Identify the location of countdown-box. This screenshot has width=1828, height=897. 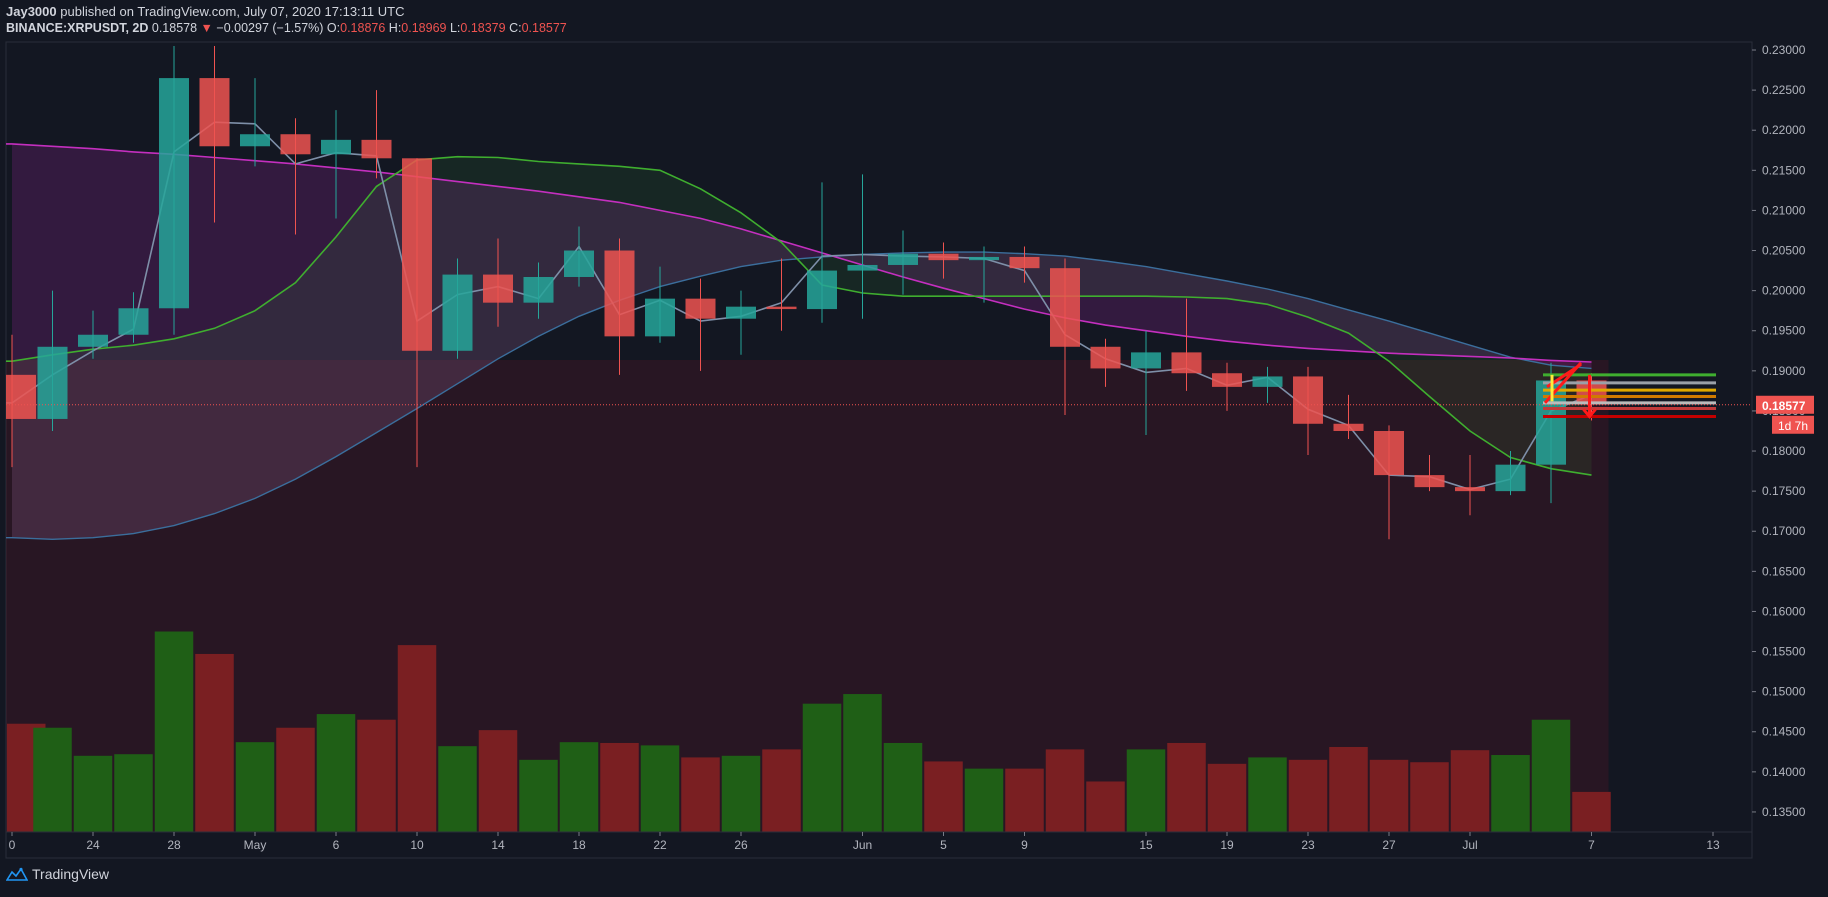
(1793, 424).